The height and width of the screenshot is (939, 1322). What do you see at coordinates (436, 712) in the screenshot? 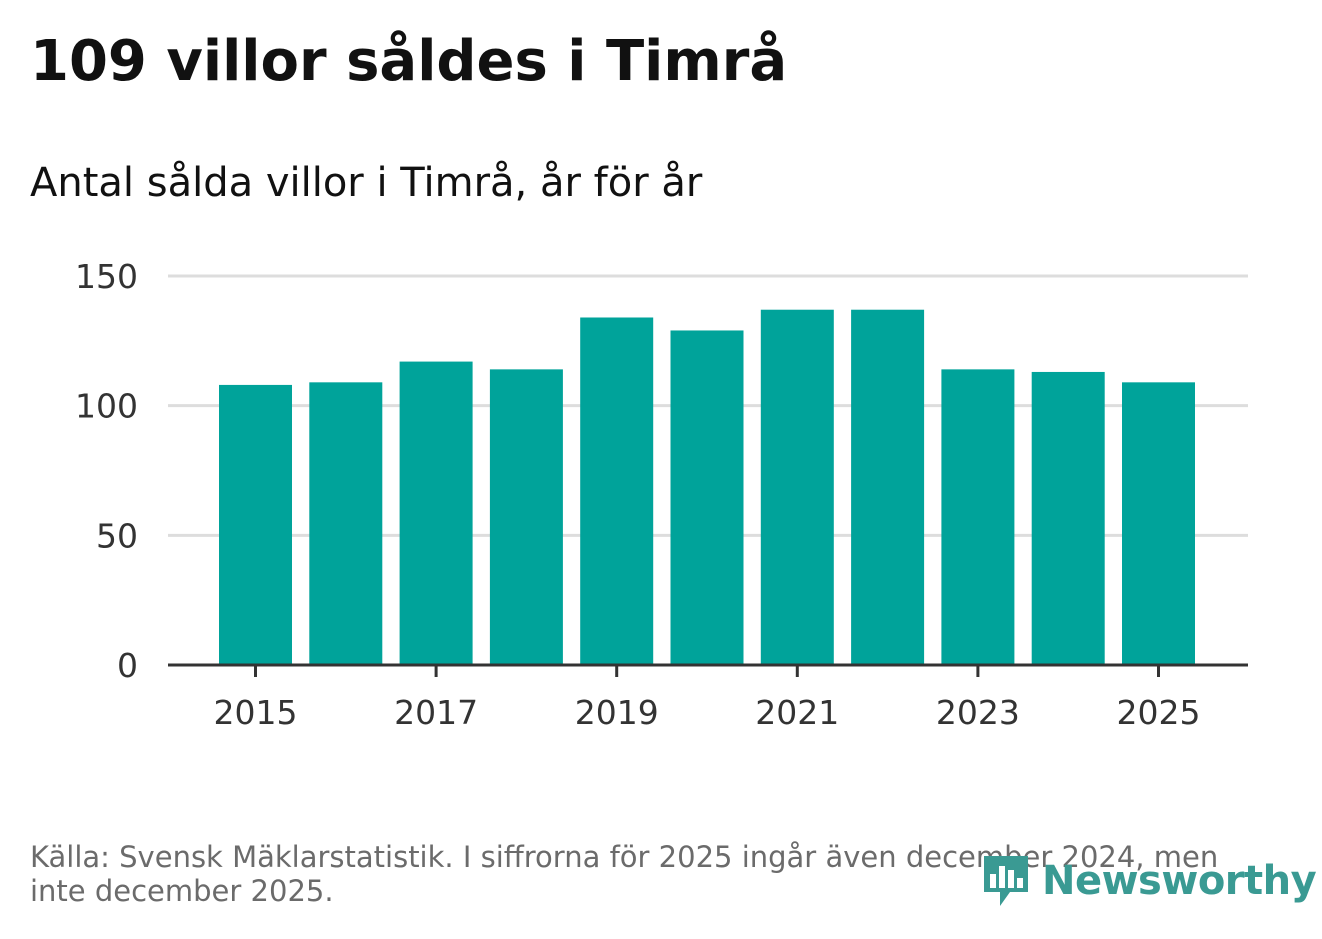
I see `x-tick-label: 2017` at bounding box center [436, 712].